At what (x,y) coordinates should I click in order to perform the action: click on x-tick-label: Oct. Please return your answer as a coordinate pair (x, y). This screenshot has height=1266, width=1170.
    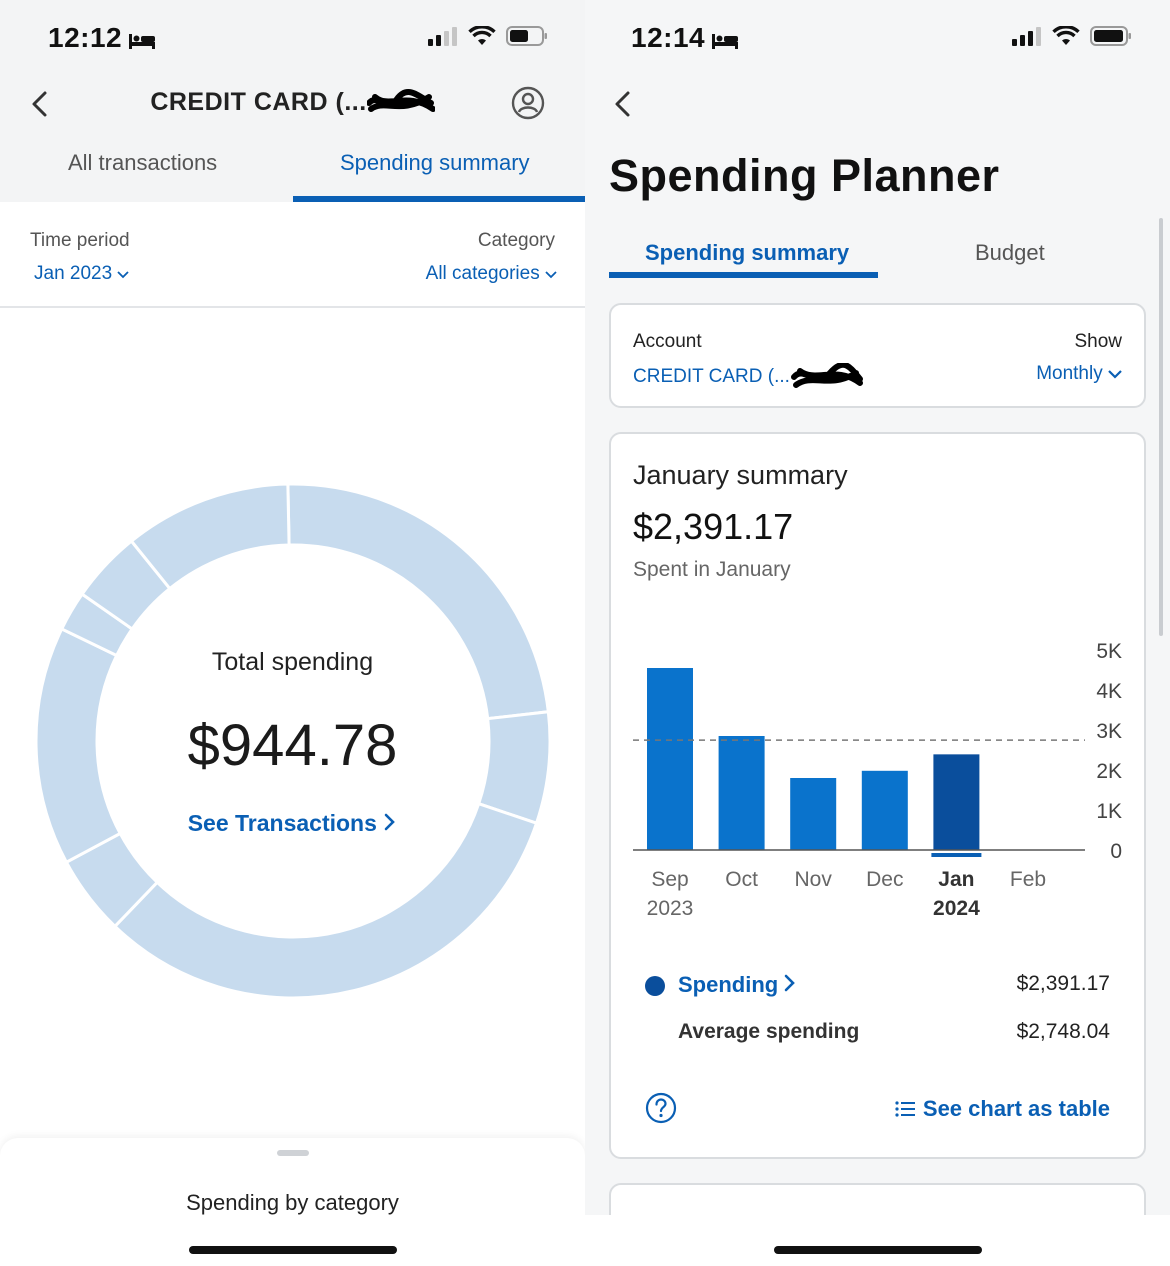
    Looking at the image, I should click on (741, 879).